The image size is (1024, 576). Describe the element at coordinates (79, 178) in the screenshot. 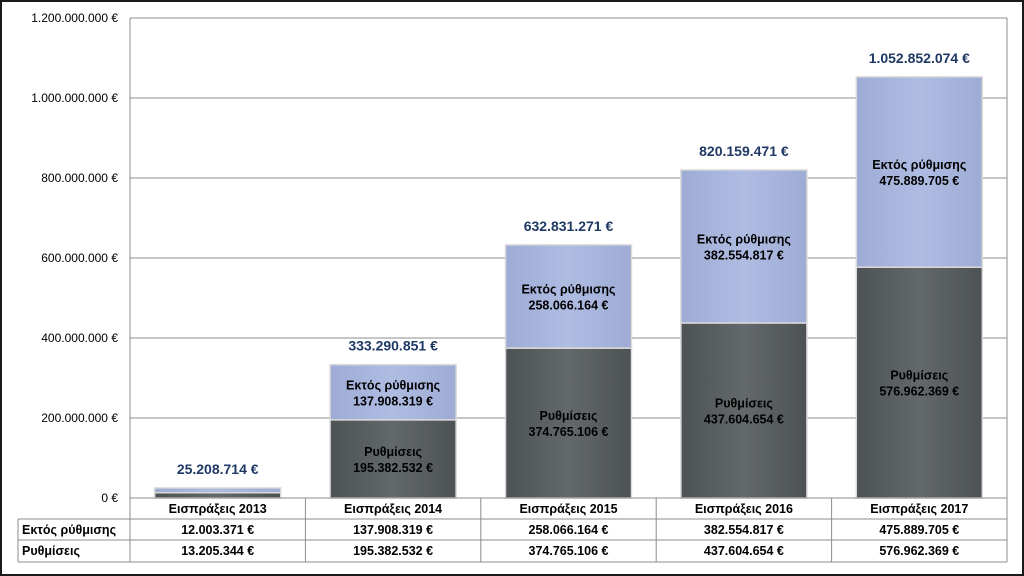

I see `y-tick-label: 800.000.000 €` at that location.